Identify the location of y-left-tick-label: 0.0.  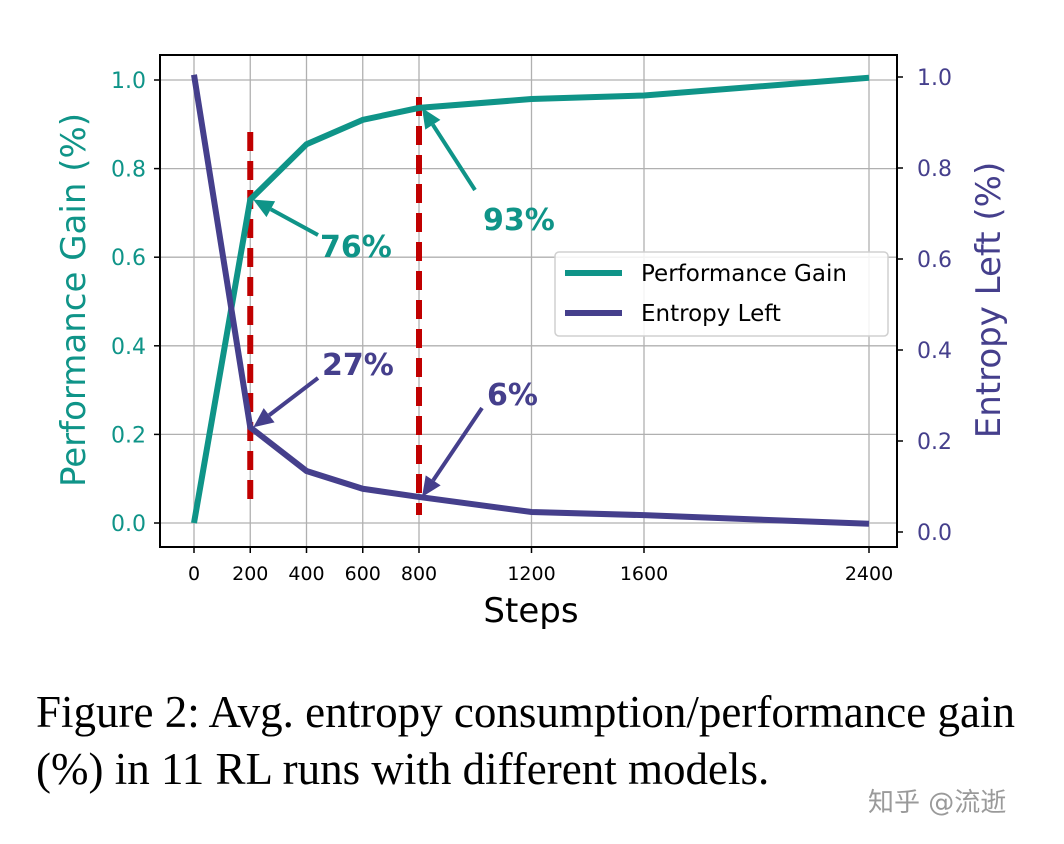
(128, 524).